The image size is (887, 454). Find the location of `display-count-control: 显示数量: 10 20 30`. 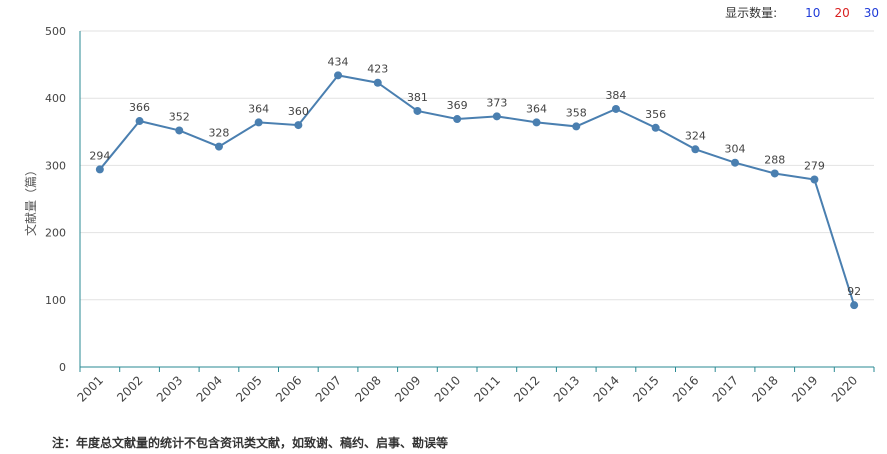

display-count-control: 显示数量: 10 20 30 is located at coordinates (802, 12).